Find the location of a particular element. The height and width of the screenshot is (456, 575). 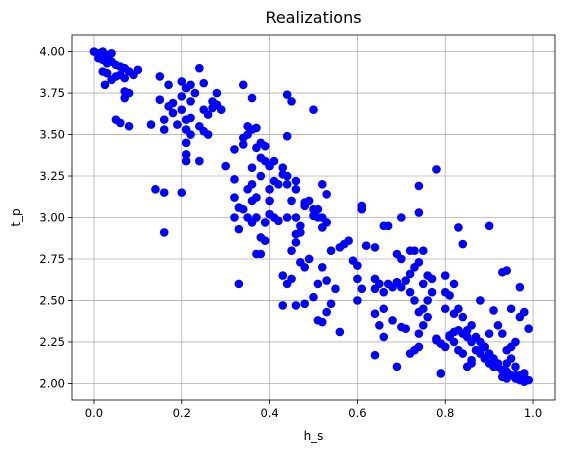

y-tick-label: 2.50 is located at coordinates (52, 300).